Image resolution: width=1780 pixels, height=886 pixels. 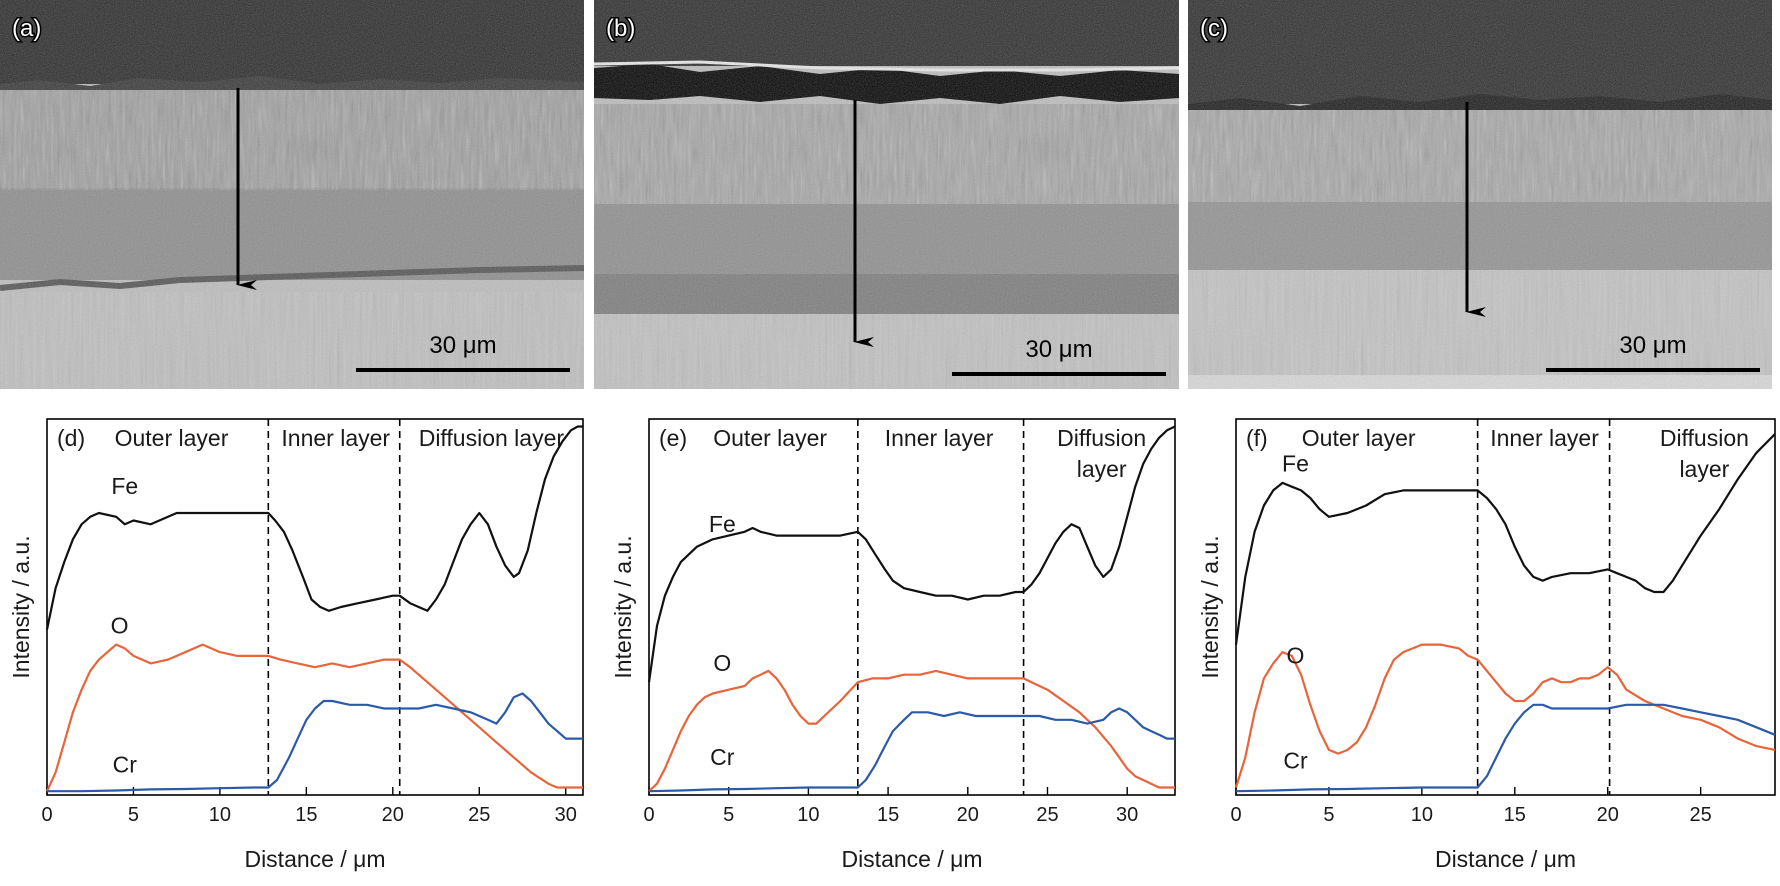 I want to click on micrograph-b: 30 μm (b), so click(x=886, y=194).